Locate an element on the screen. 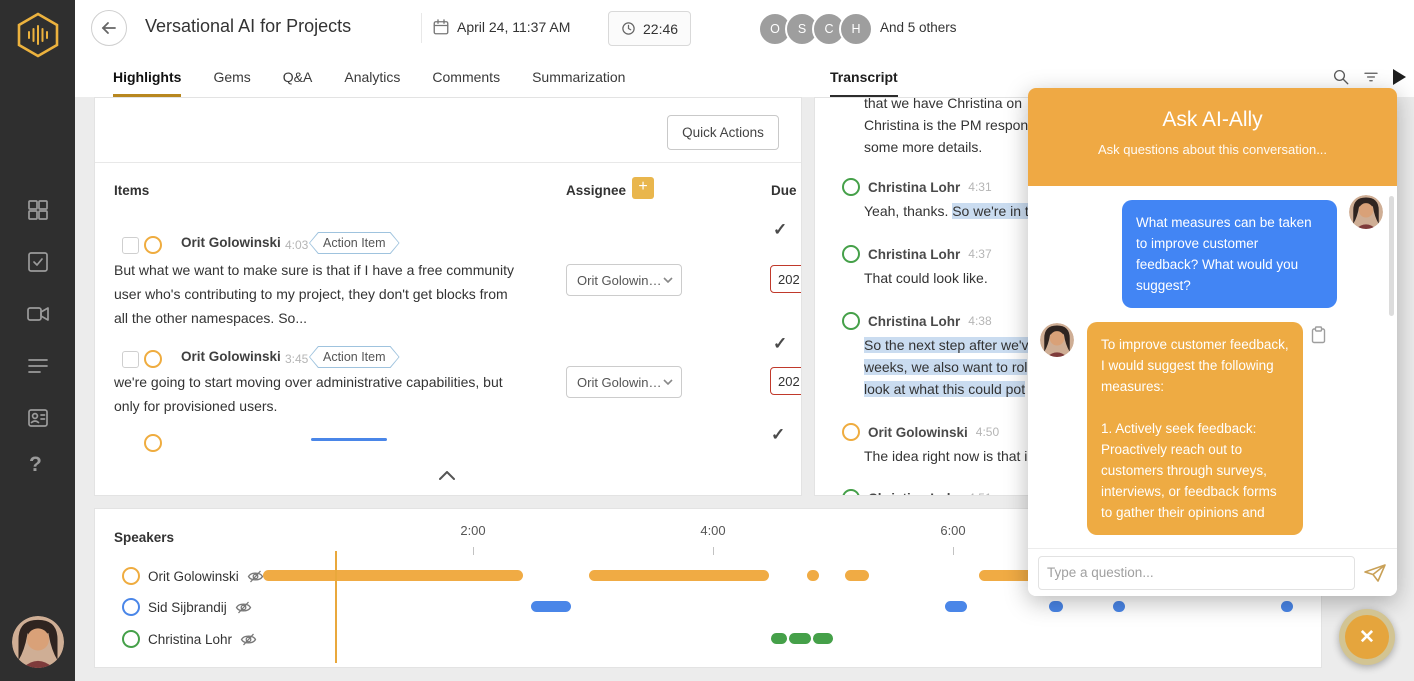  column-assignee: Assignee is located at coordinates (596, 190).